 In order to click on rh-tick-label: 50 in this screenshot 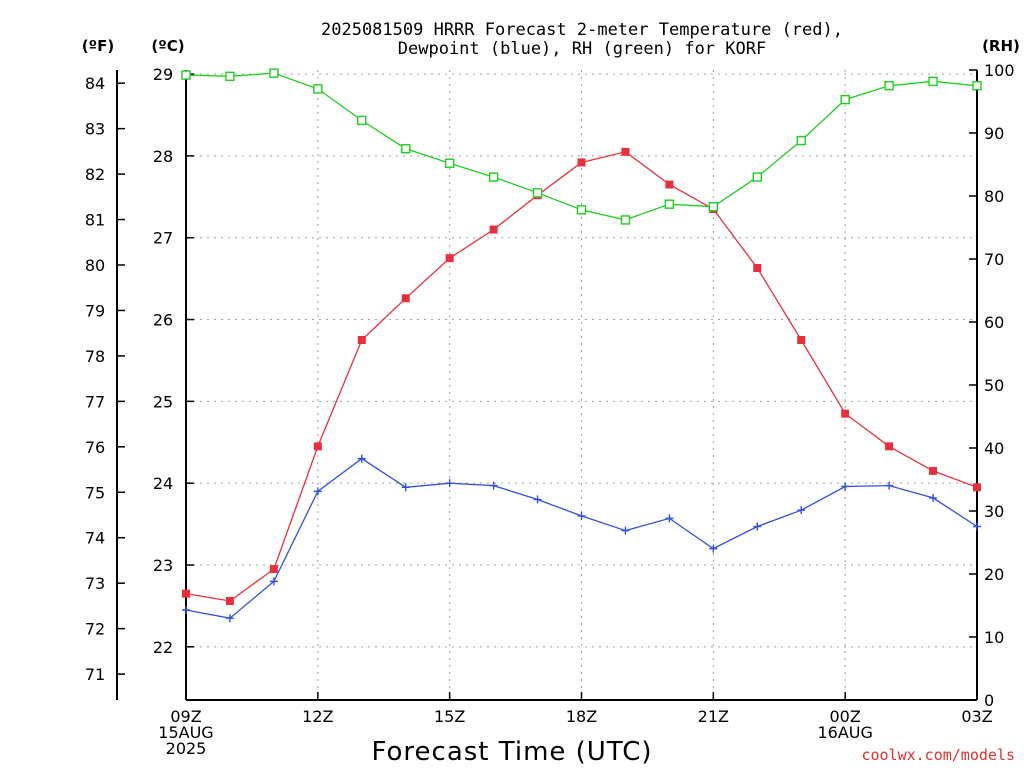, I will do `click(994, 385)`.